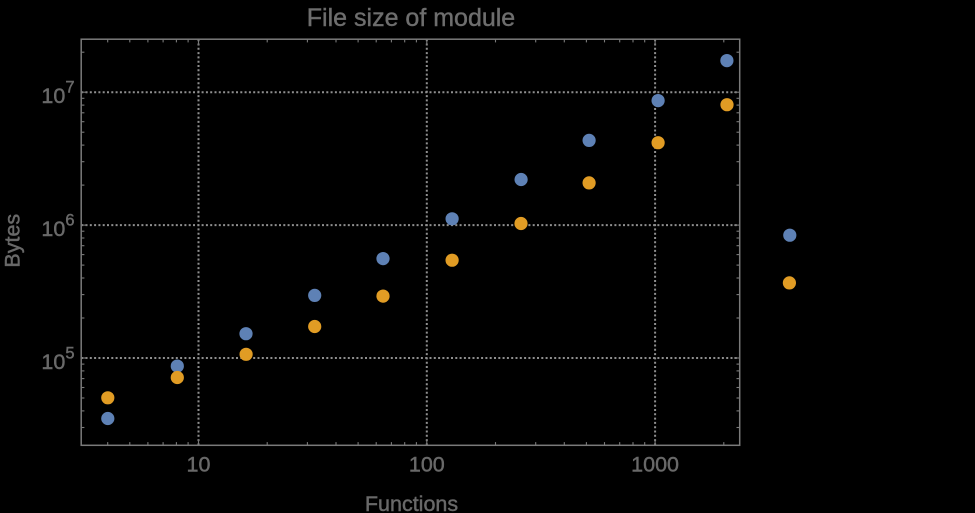 The width and height of the screenshot is (975, 513). Describe the element at coordinates (13, 241) in the screenshot. I see `svg-text: Bytes` at that location.